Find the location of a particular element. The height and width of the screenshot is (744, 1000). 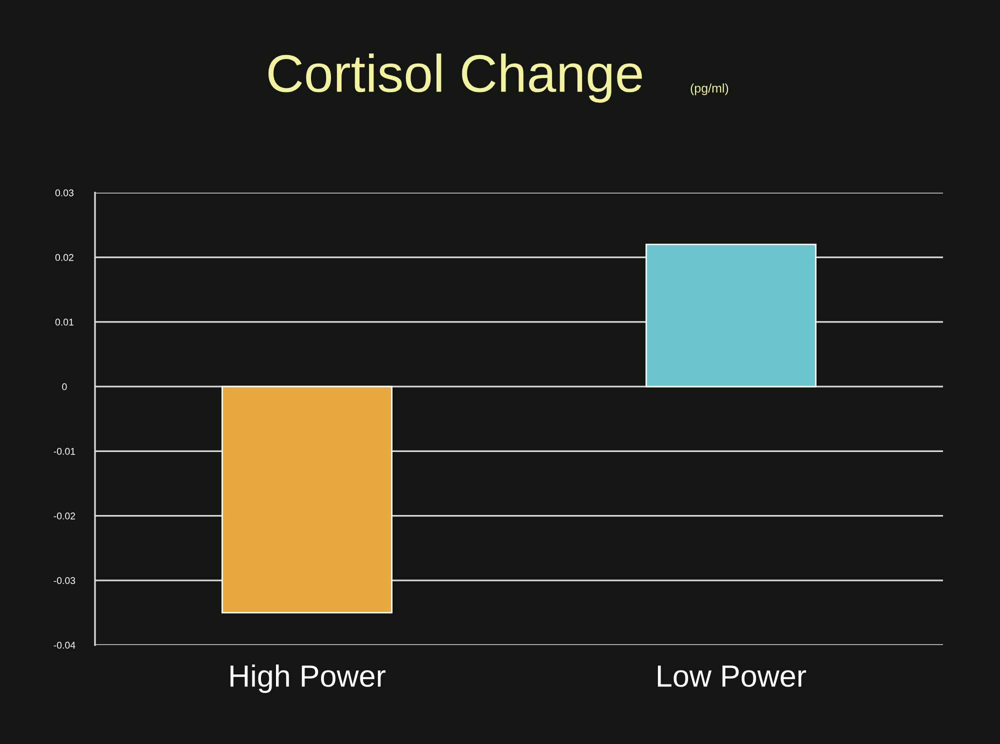

y-tick-label: 0.03 is located at coordinates (64, 192).